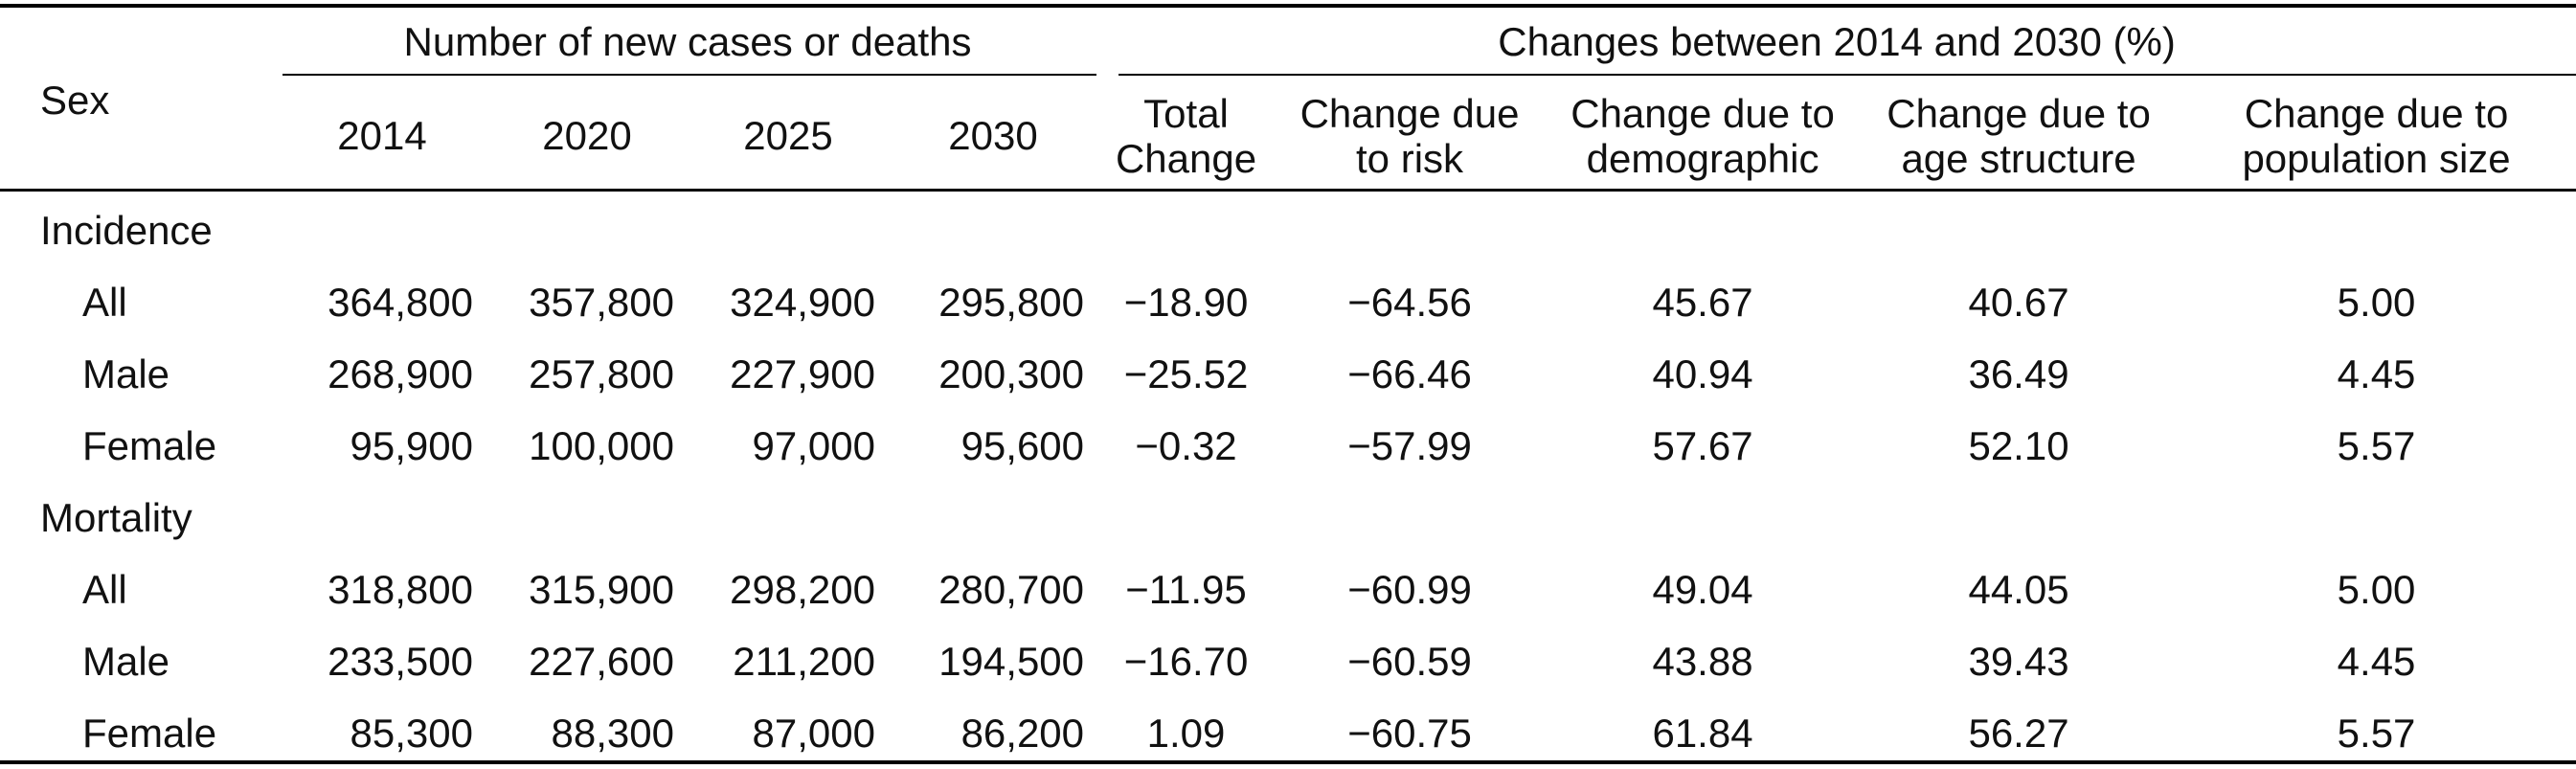  Describe the element at coordinates (993, 136) in the screenshot. I see `year-header-2030: 2030` at that location.